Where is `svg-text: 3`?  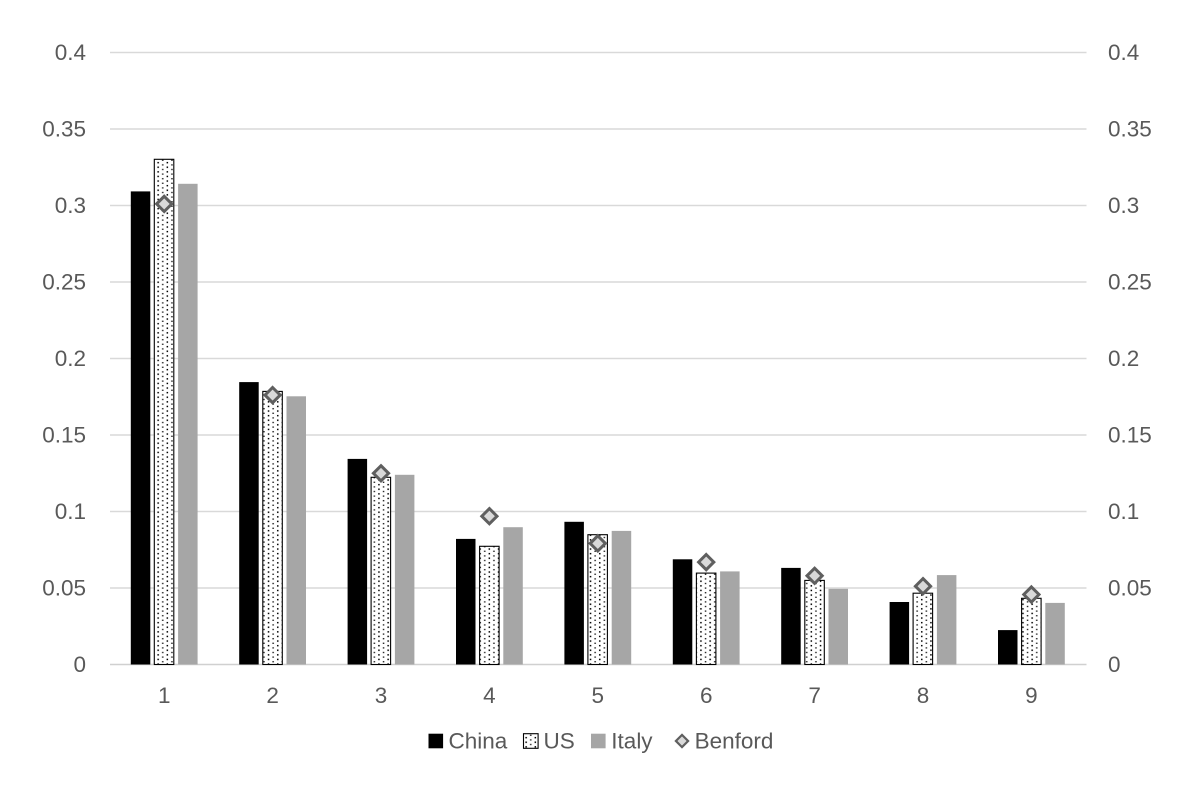
svg-text: 3 is located at coordinates (381, 695).